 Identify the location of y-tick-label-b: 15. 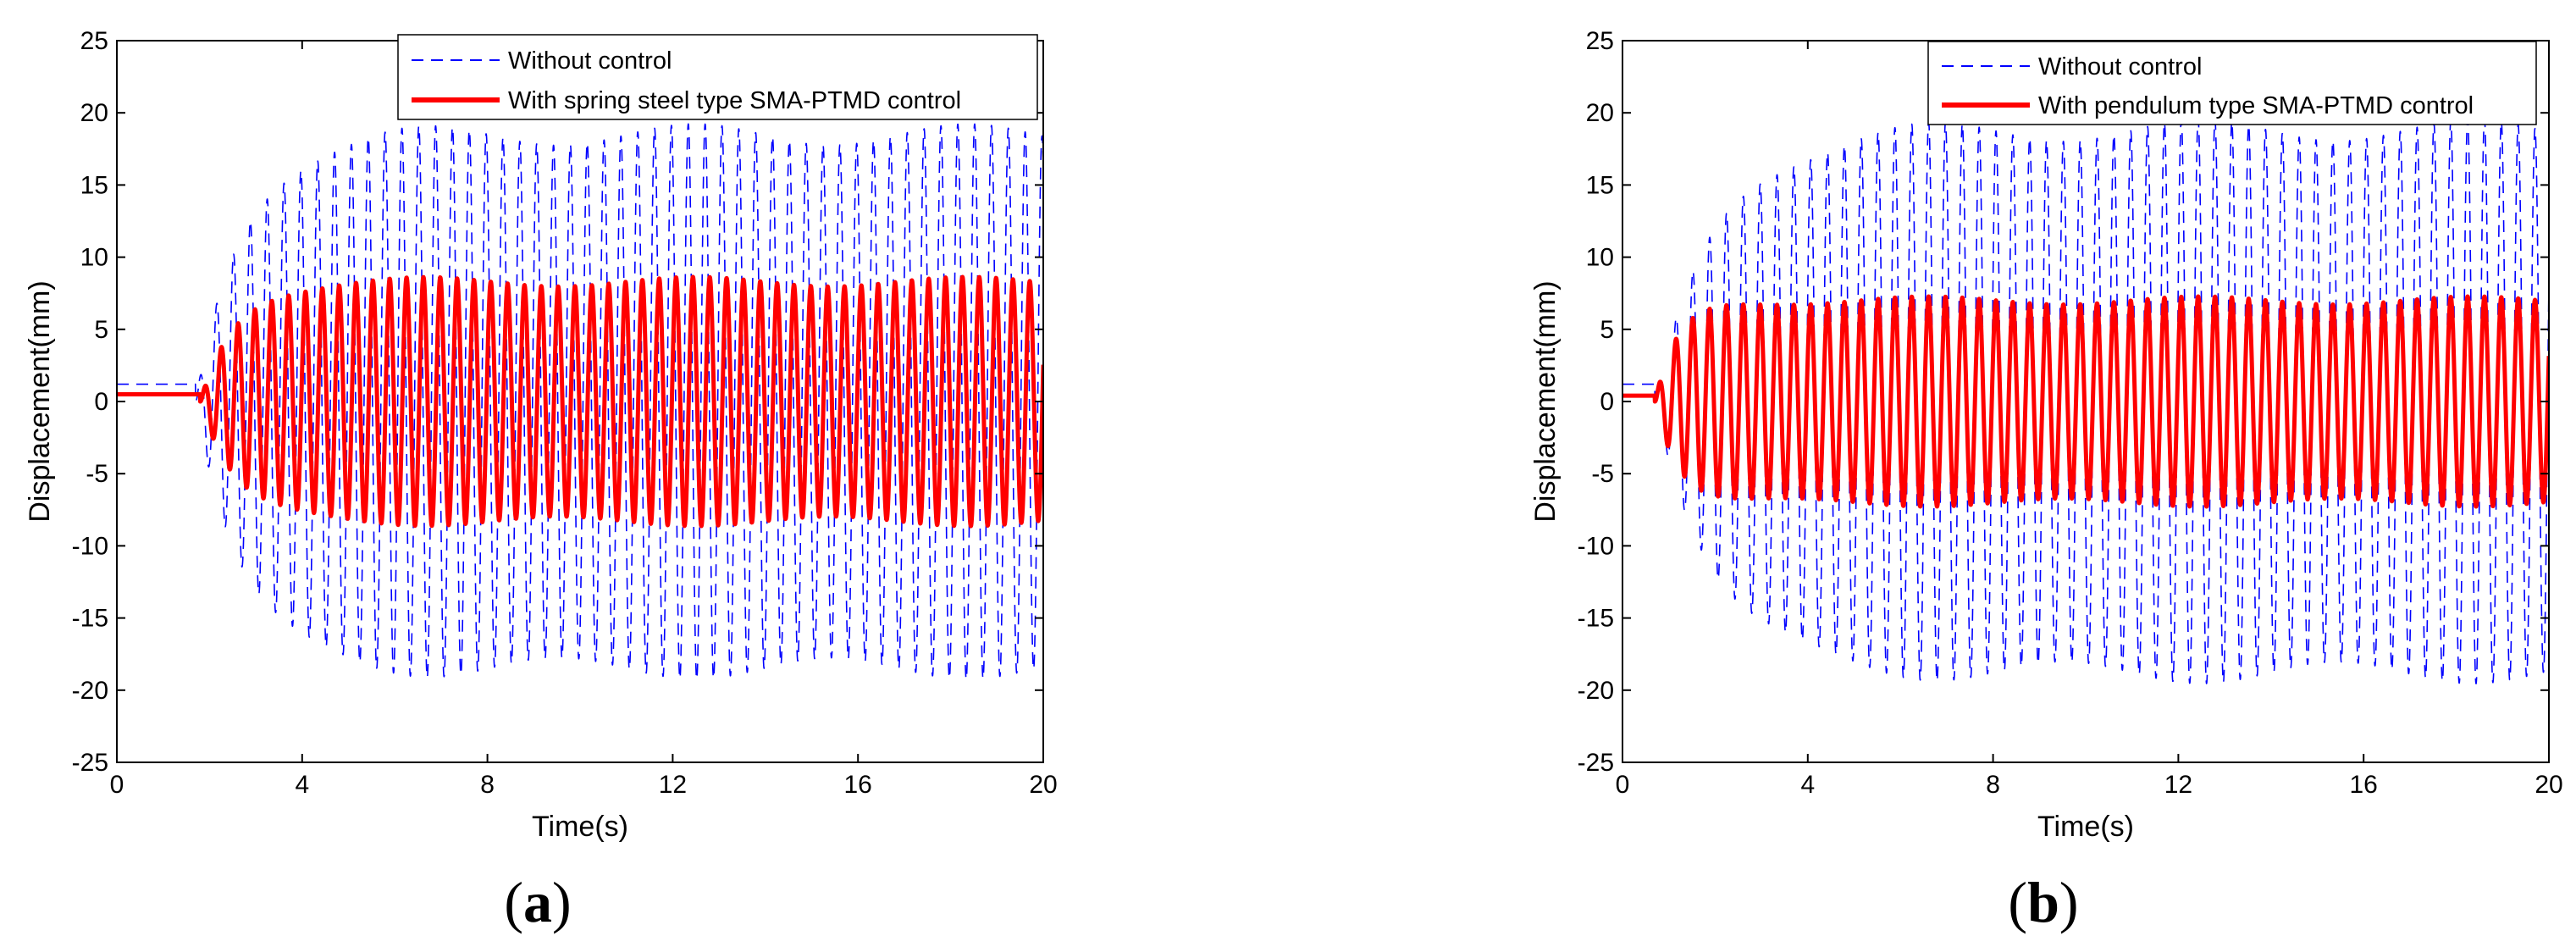
(1600, 185).